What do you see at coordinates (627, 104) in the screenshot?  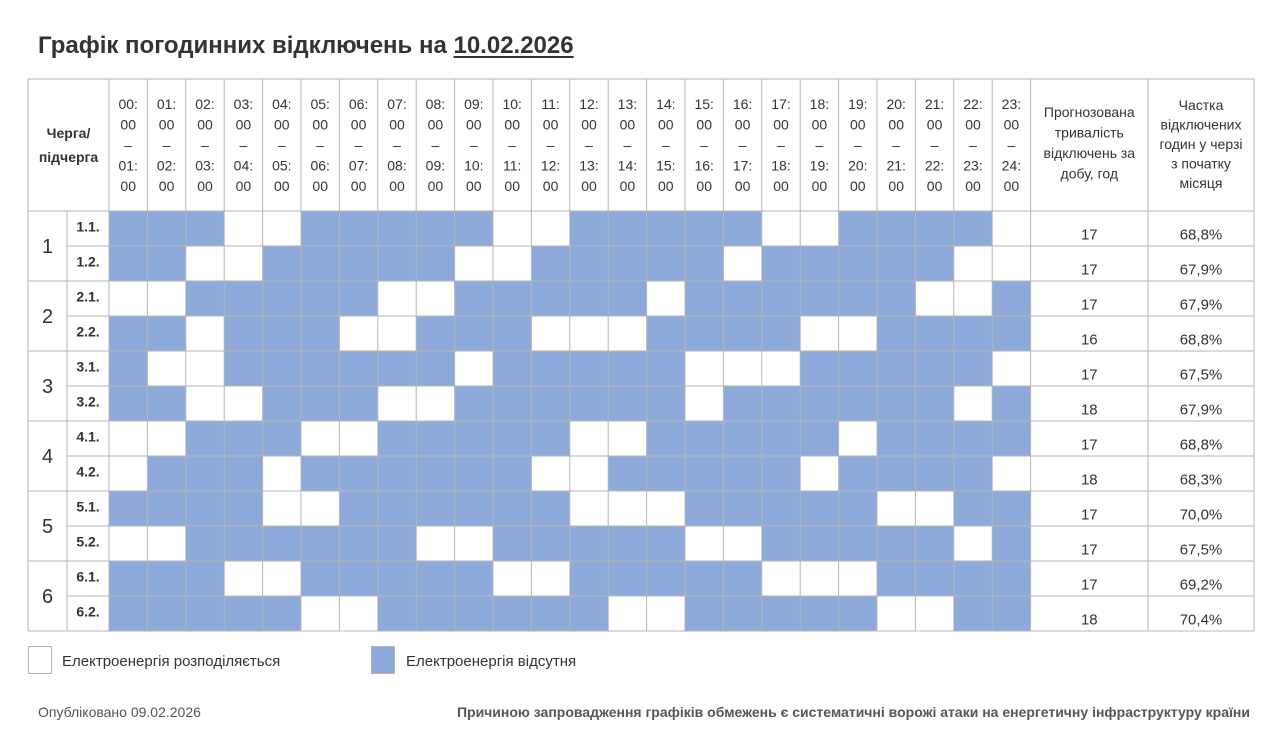 I see `header-hour-13-line-0: 13:` at bounding box center [627, 104].